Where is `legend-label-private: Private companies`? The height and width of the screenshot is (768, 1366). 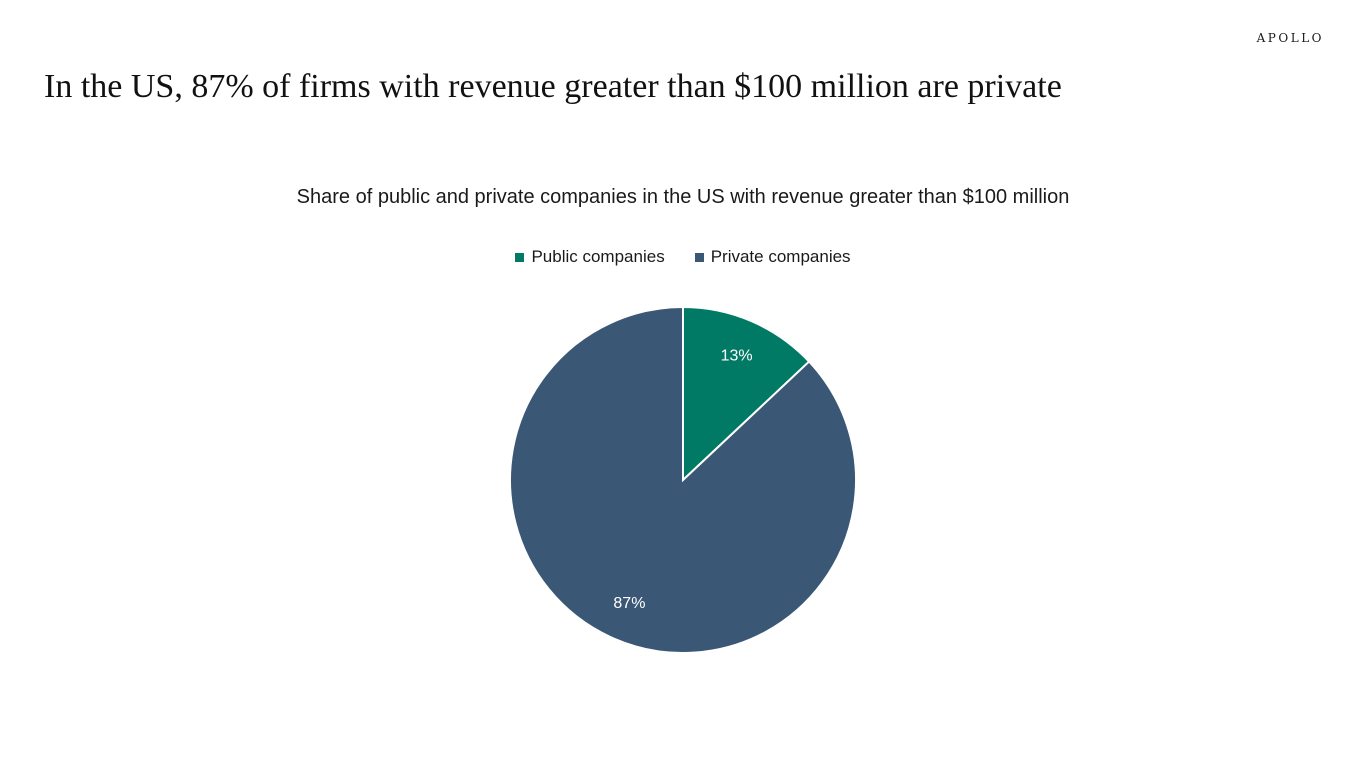 legend-label-private: Private companies is located at coordinates (781, 257).